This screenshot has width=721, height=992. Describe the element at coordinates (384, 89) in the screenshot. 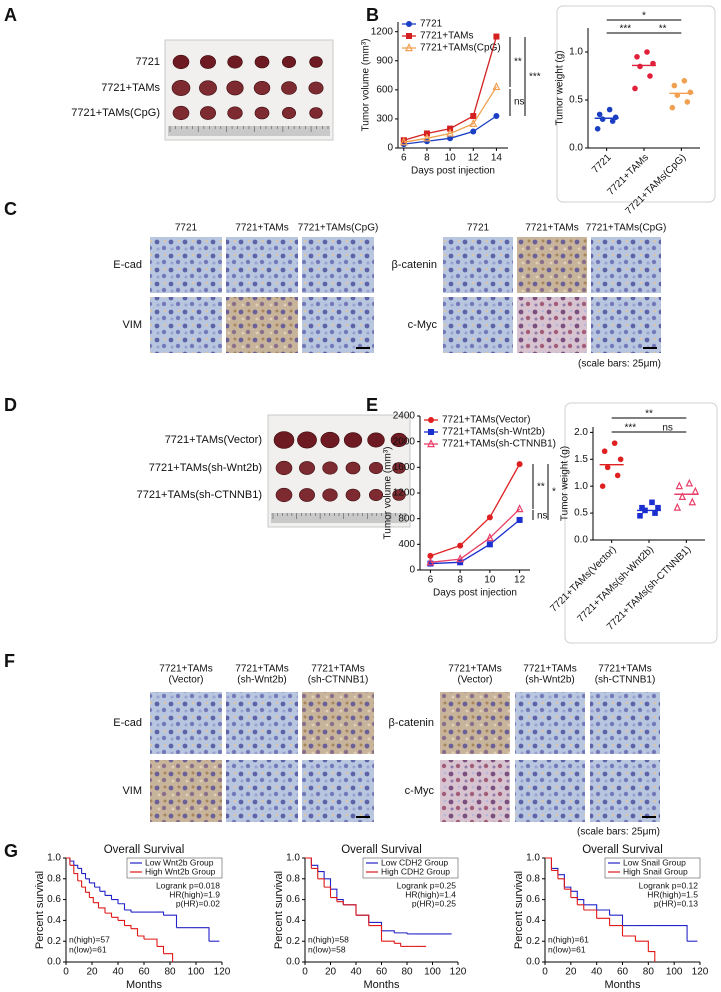

I see `y-tick-label: 600` at that location.